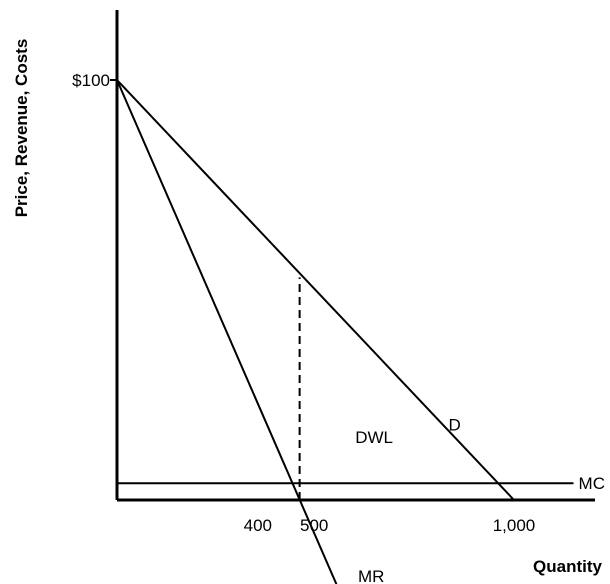  What do you see at coordinates (314, 525) in the screenshot?
I see `x-tick-label-500: 500` at bounding box center [314, 525].